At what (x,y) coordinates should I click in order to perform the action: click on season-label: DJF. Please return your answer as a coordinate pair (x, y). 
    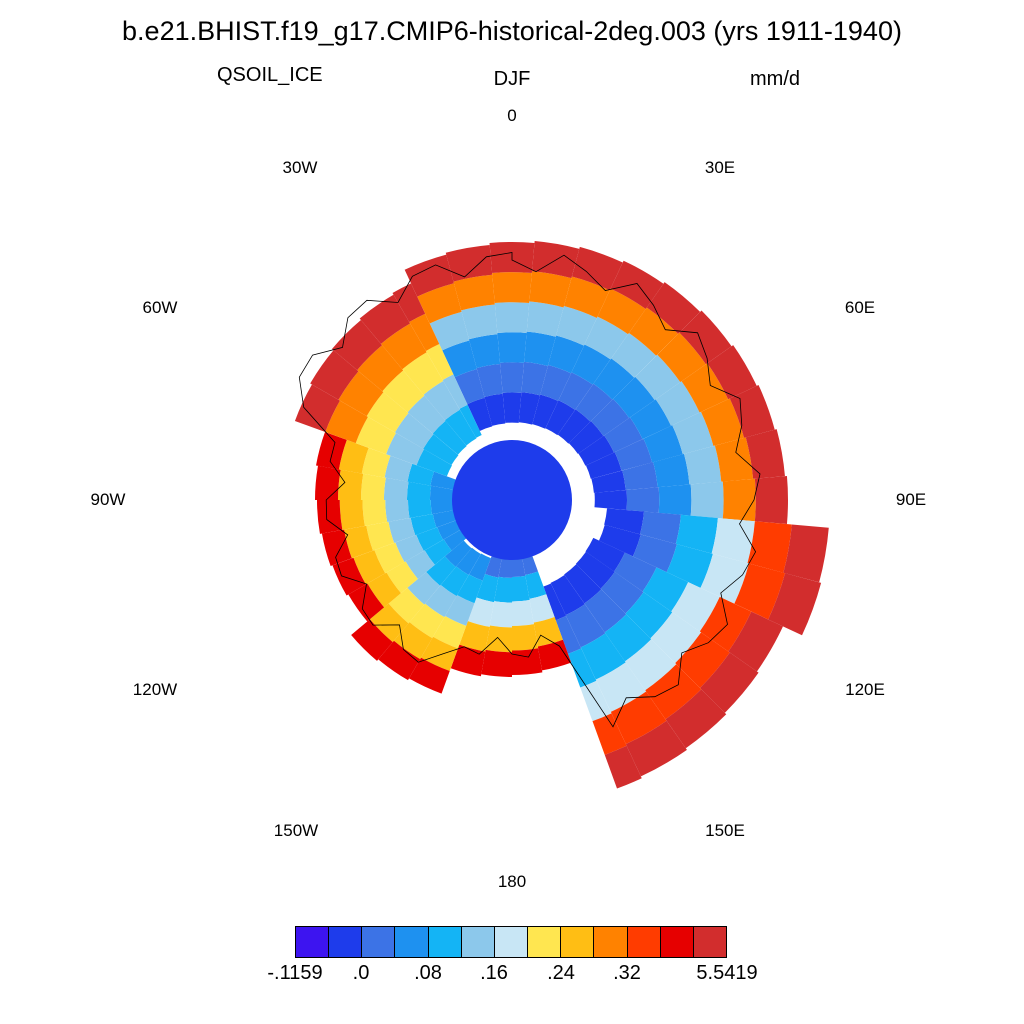
    Looking at the image, I should click on (512, 79).